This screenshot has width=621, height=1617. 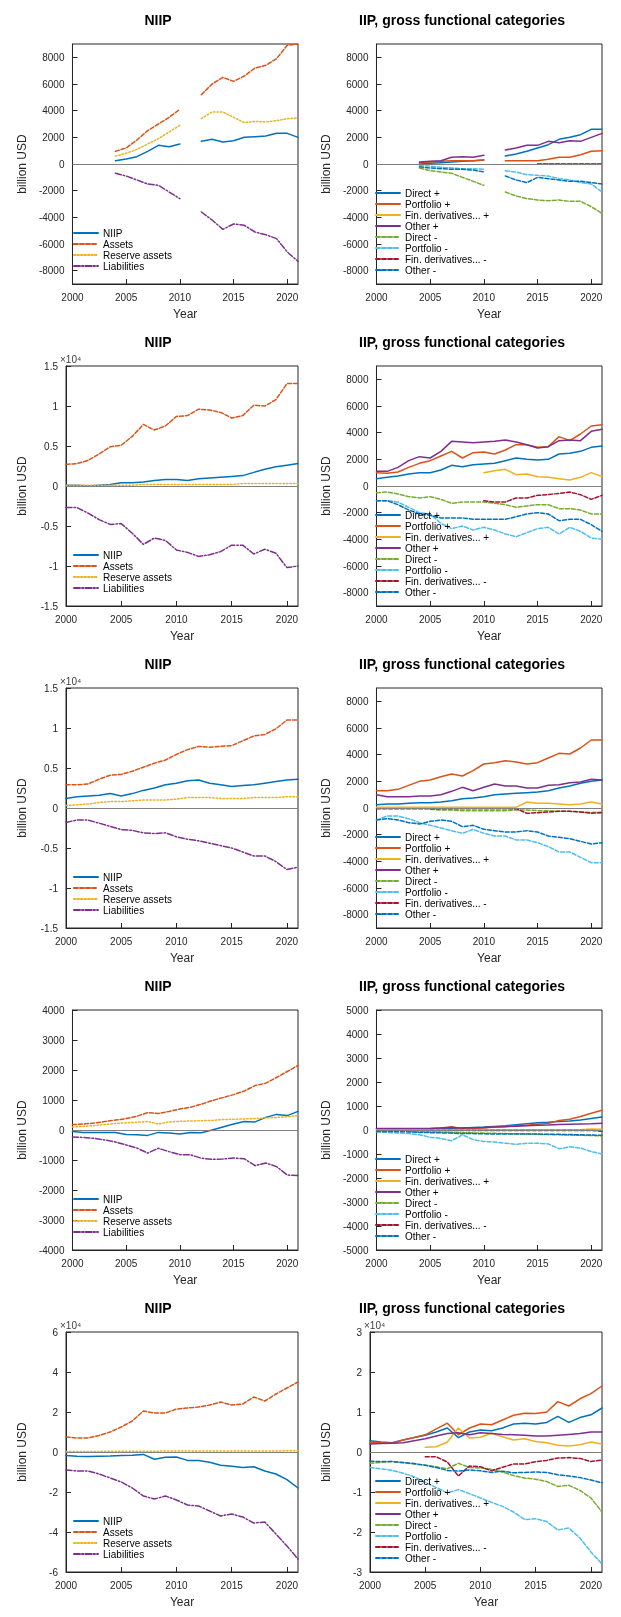 What do you see at coordinates (358, 1532) in the screenshot?
I see `y-tick-label: -2` at bounding box center [358, 1532].